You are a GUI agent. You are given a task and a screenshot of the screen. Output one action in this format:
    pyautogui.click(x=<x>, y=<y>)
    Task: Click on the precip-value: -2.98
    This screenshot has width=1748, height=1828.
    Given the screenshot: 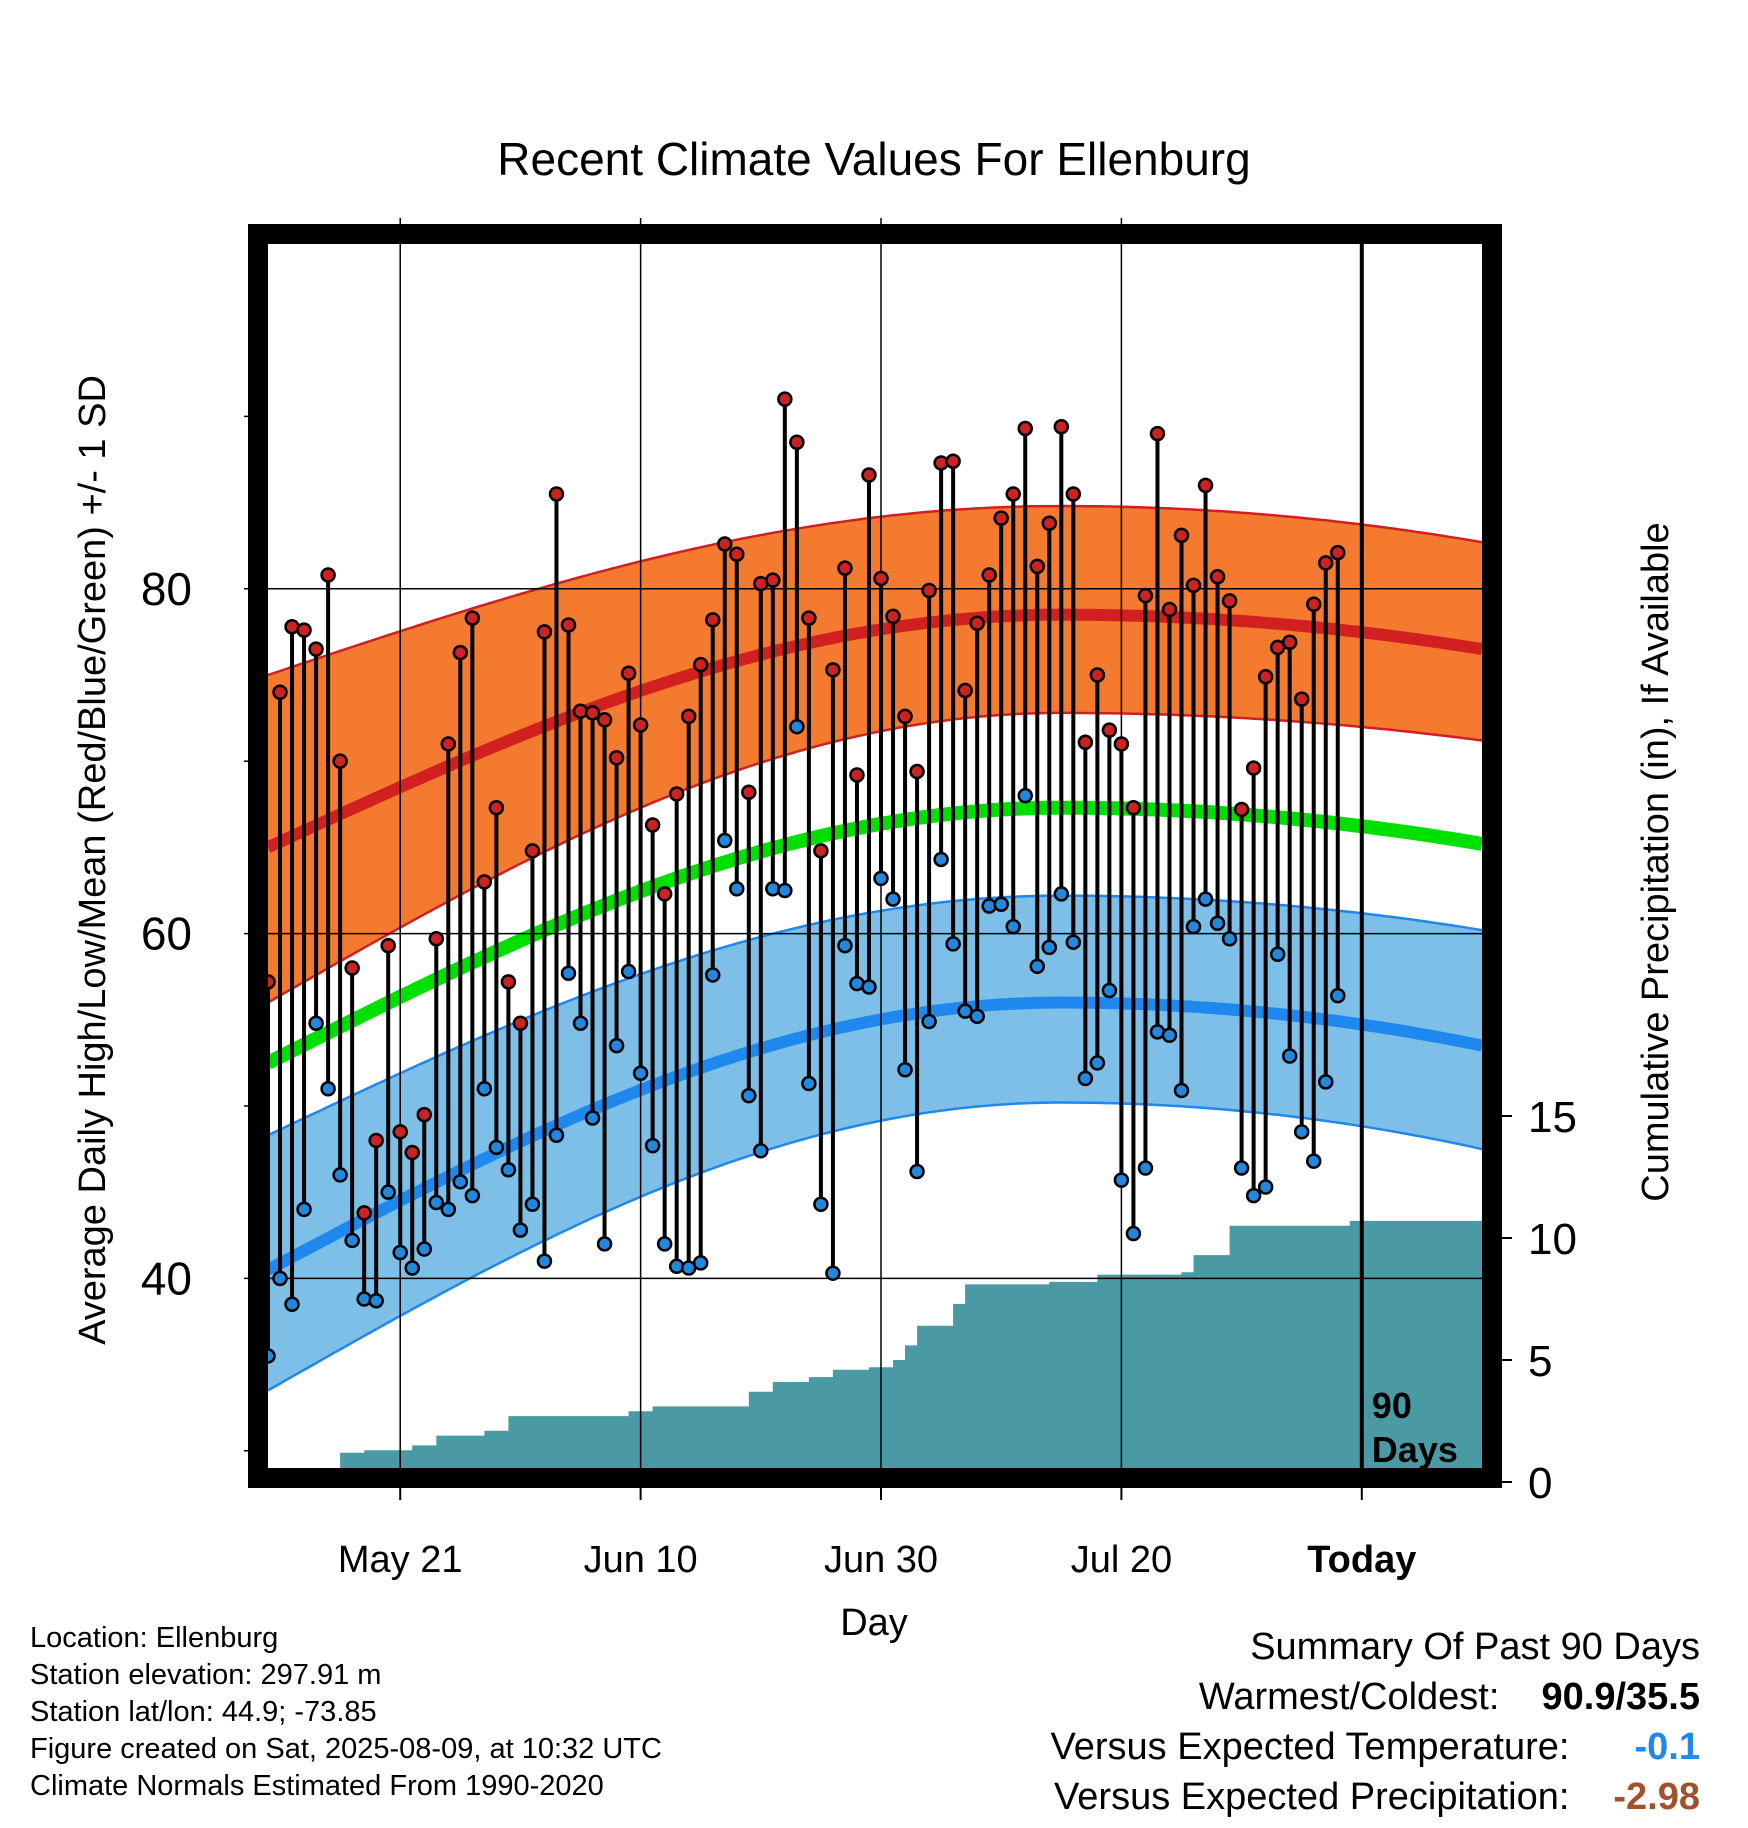 What is the action you would take?
    pyautogui.click(x=1656, y=1797)
    